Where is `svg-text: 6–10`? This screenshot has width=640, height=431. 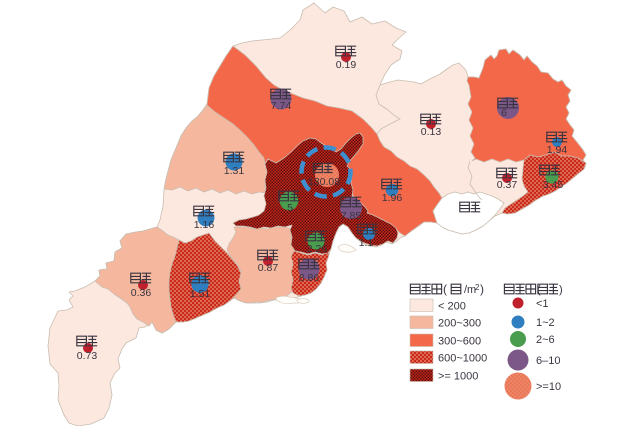
svg-text: 6–10 is located at coordinates (548, 361).